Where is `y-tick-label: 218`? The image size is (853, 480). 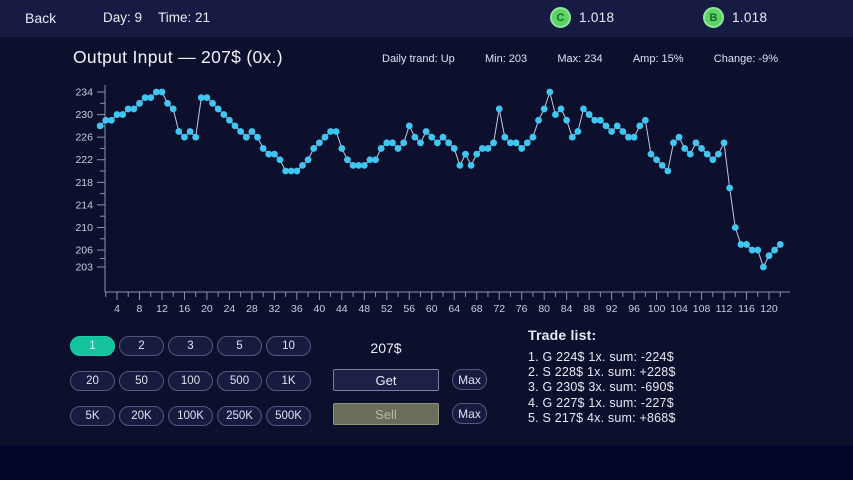 y-tick-label: 218 is located at coordinates (84, 183).